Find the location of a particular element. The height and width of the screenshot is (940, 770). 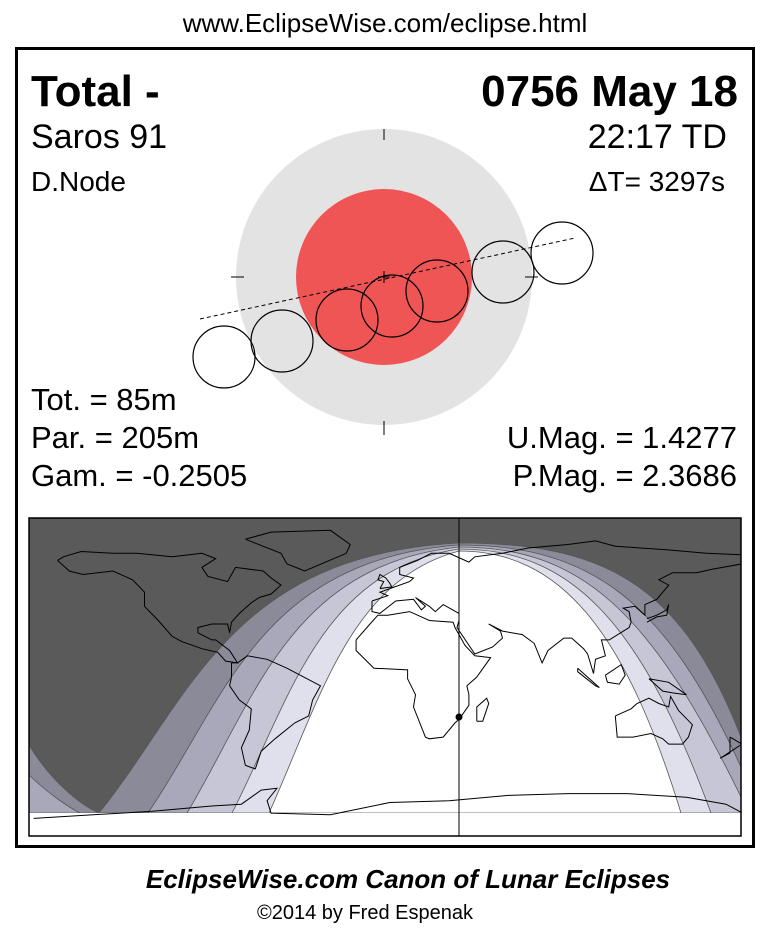

umbral-magnitude: U.Mag. = 1.4277 is located at coordinates (621, 437).